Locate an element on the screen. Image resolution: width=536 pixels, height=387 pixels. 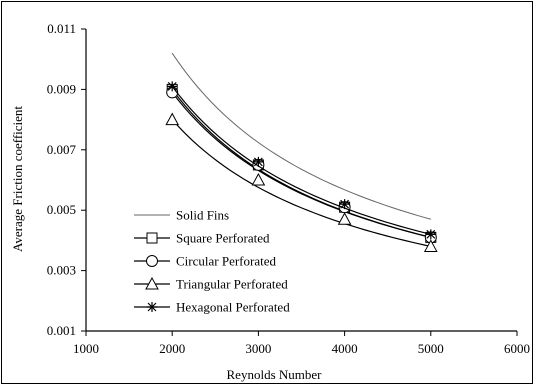
x-tick-label: 1000 is located at coordinates (86, 348).